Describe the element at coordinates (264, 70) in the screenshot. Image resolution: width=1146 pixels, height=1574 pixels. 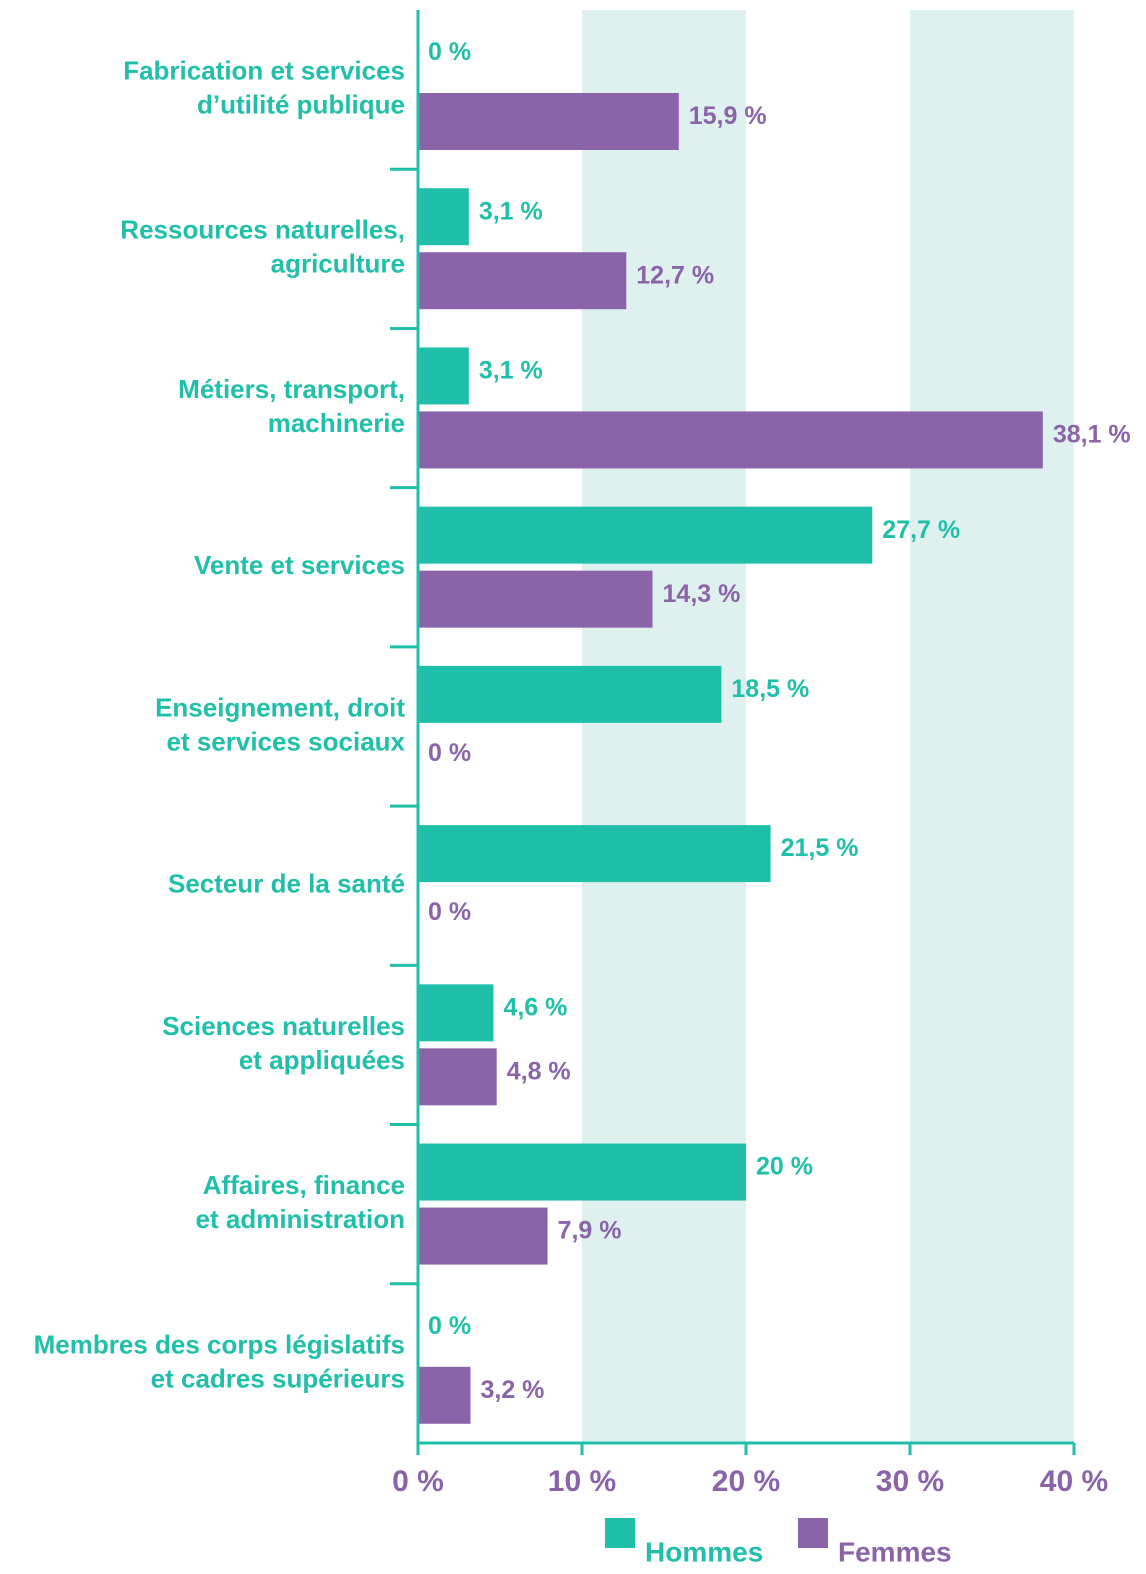
I see `category-label: Fabrication et services` at that location.